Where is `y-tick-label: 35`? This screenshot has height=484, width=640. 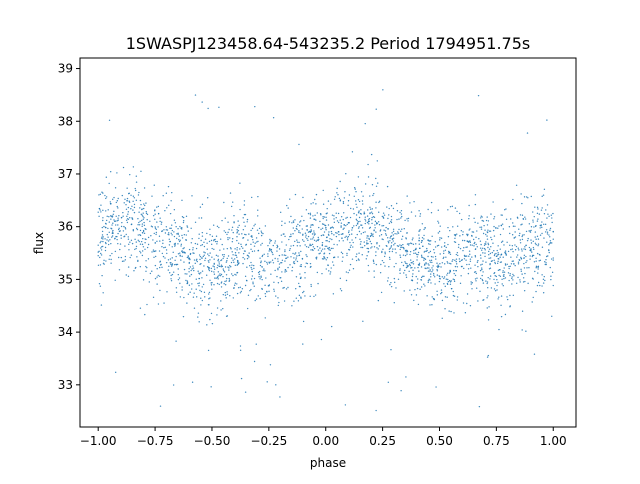
y-tick-label: 35 is located at coordinates (65, 279).